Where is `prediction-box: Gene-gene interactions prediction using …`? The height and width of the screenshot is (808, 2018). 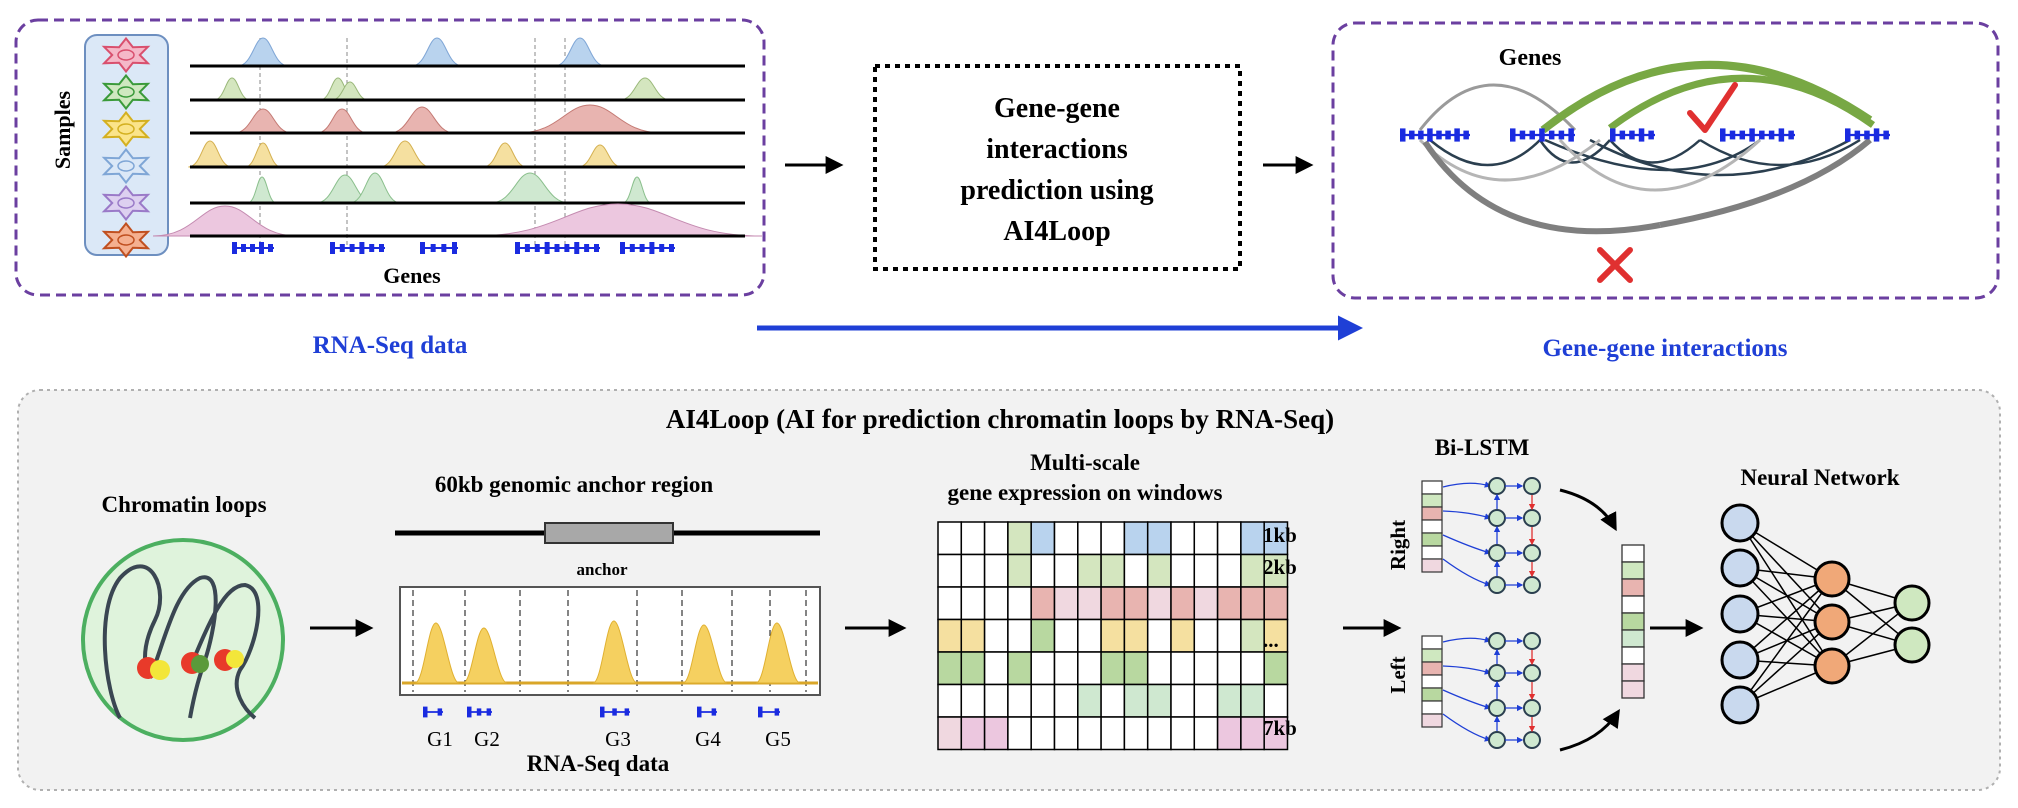
prediction-box: Gene-gene interactions prediction using … is located at coordinates (1057, 167).